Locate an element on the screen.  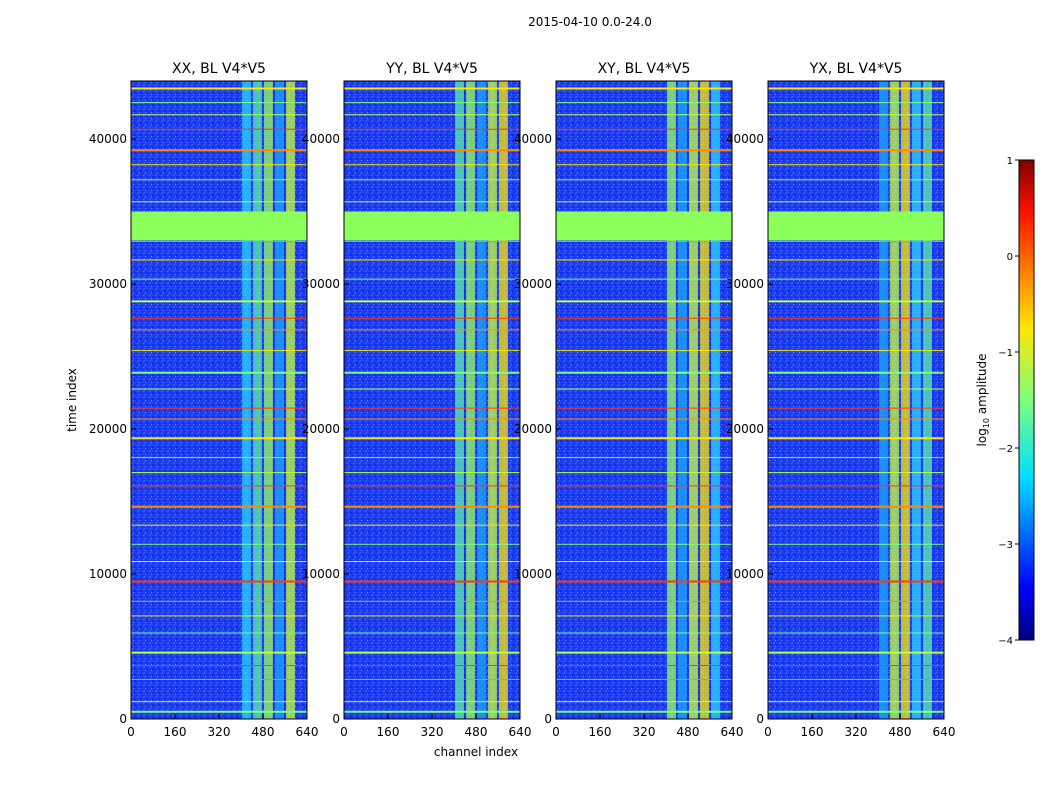
panel-title: YX, BL V4*V5 is located at coordinates (856, 69).